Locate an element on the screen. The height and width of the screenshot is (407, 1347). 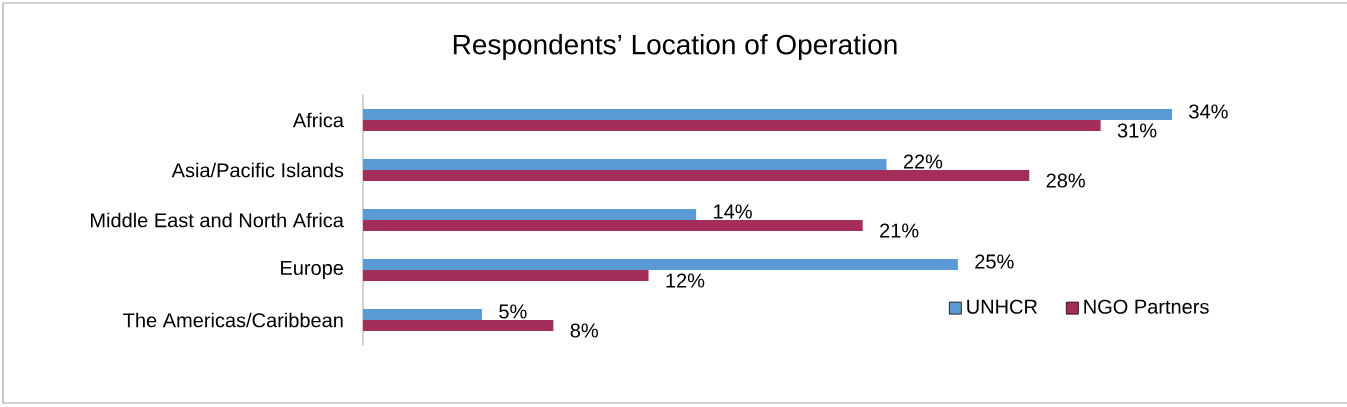
y-tick-label: Africa is located at coordinates (318, 120).